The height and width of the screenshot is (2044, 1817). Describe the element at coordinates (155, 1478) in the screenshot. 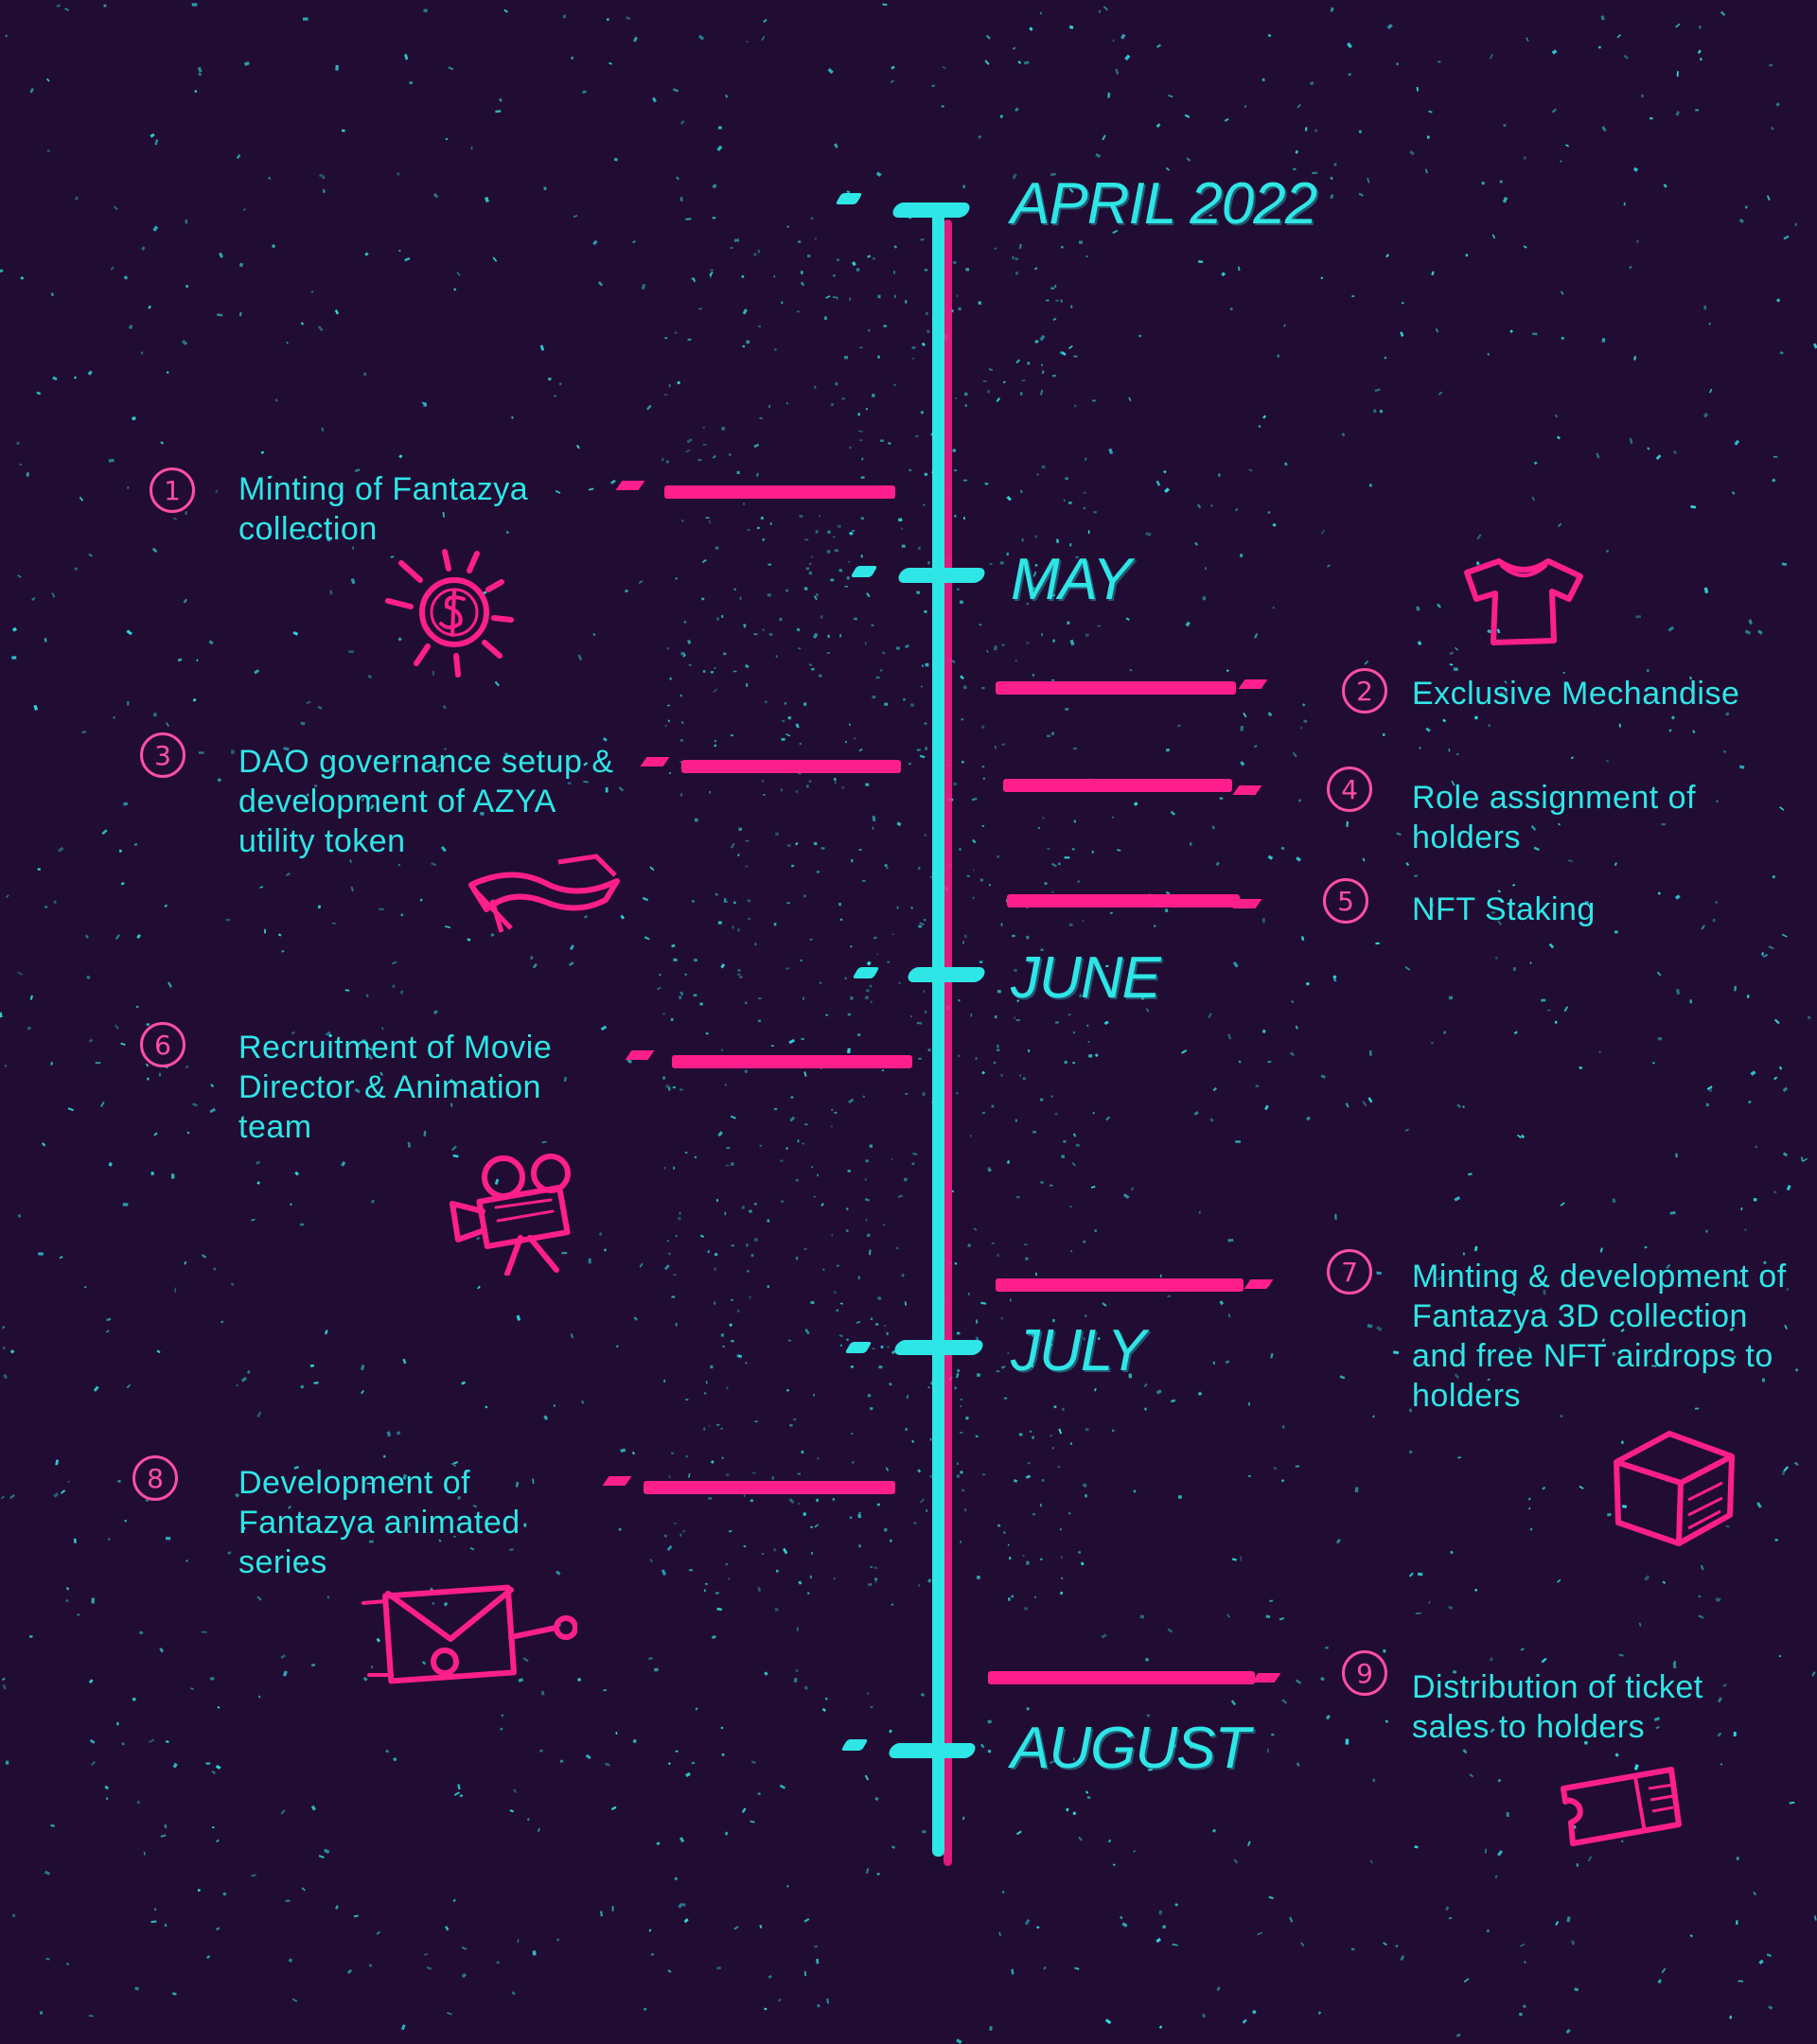

I see `milestone-number: 8` at that location.